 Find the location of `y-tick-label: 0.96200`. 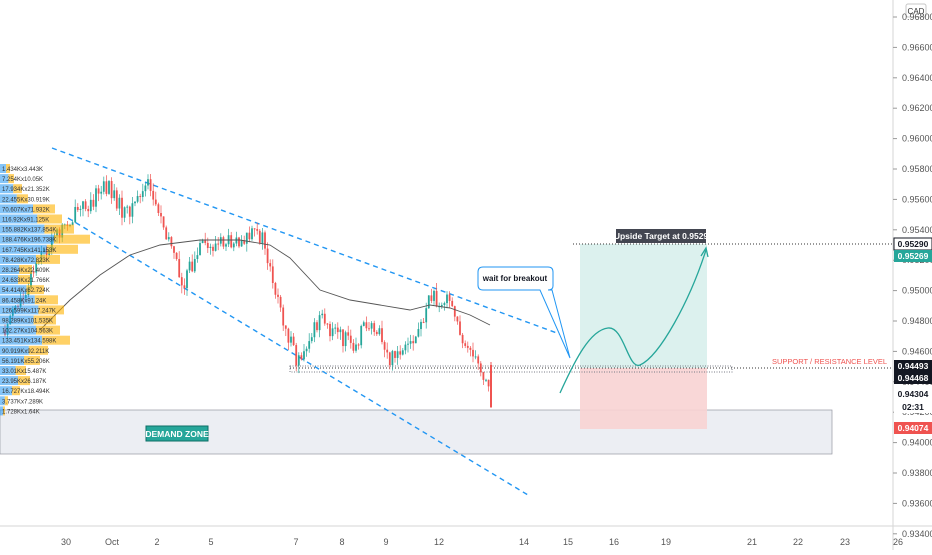

y-tick-label: 0.96200 is located at coordinates (917, 108).